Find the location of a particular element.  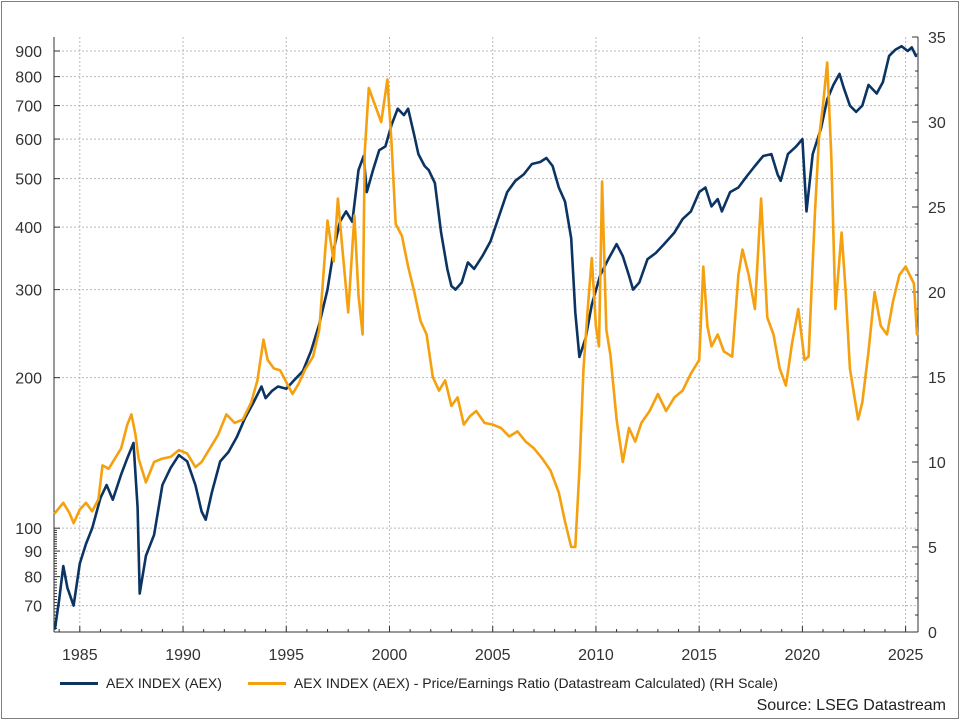

right-tick-label: 30 is located at coordinates (937, 123).